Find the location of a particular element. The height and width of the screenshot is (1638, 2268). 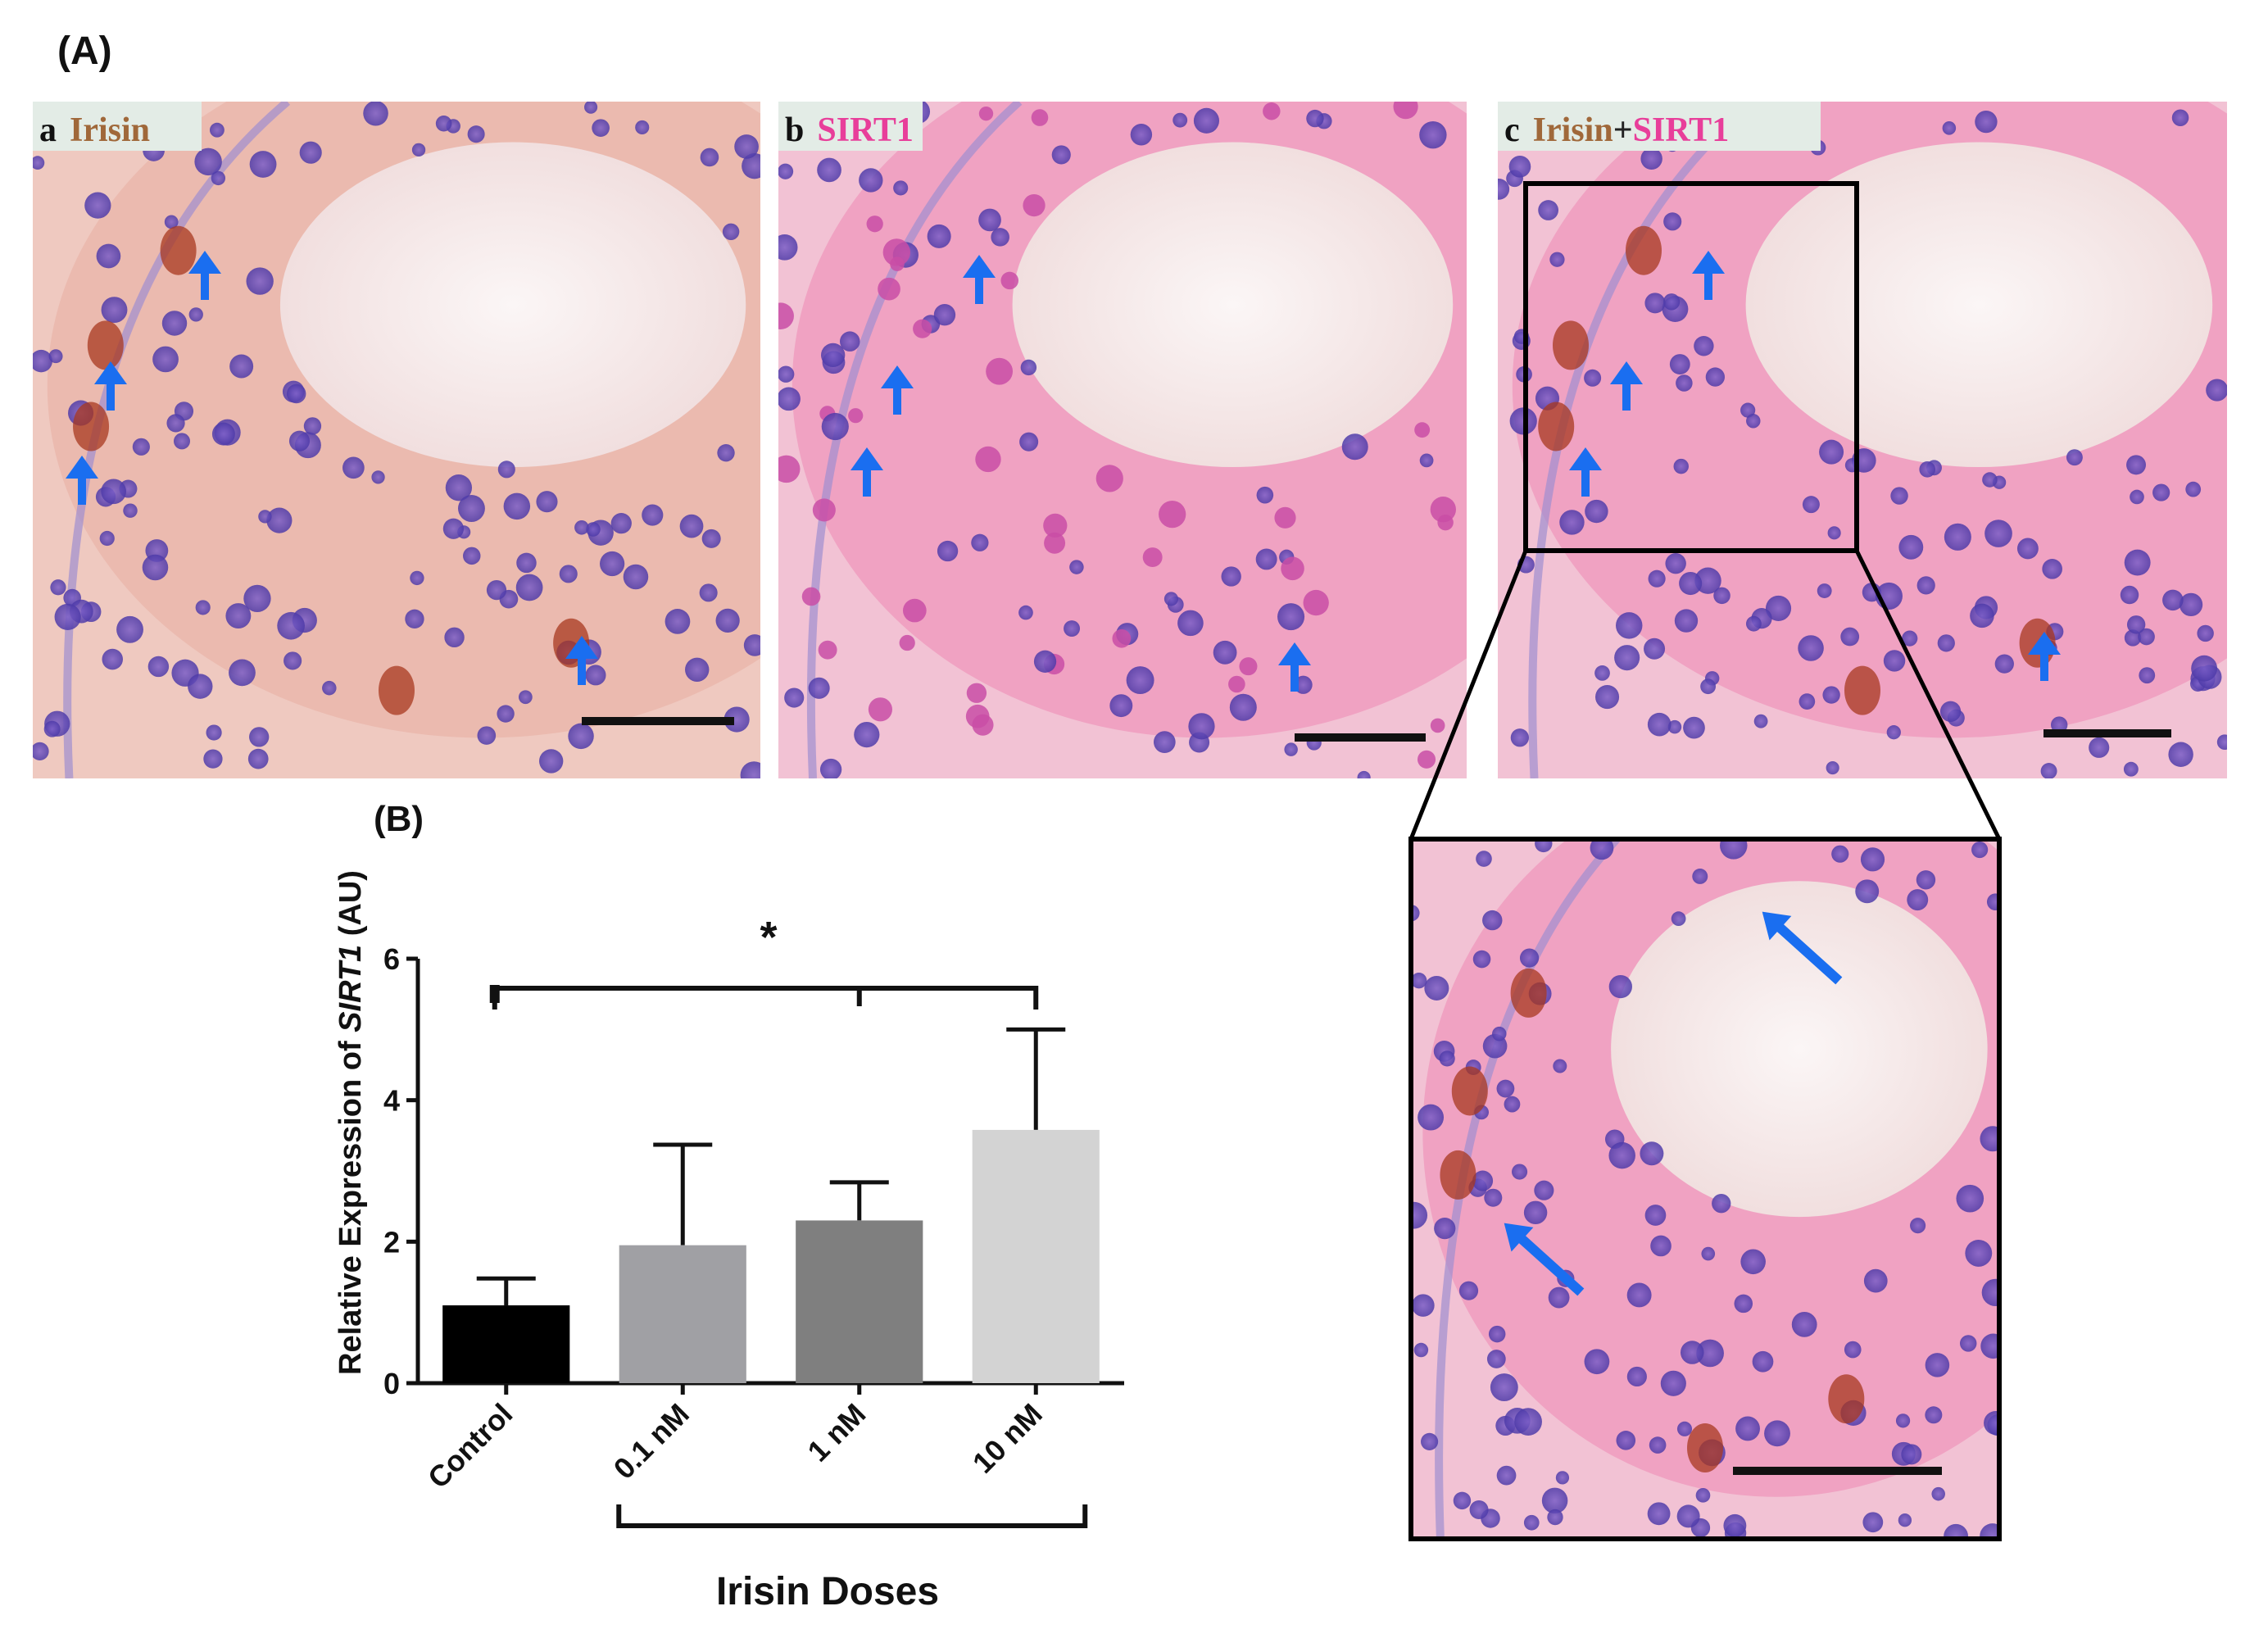

micrograph-sirt1 is located at coordinates (1122, 440).